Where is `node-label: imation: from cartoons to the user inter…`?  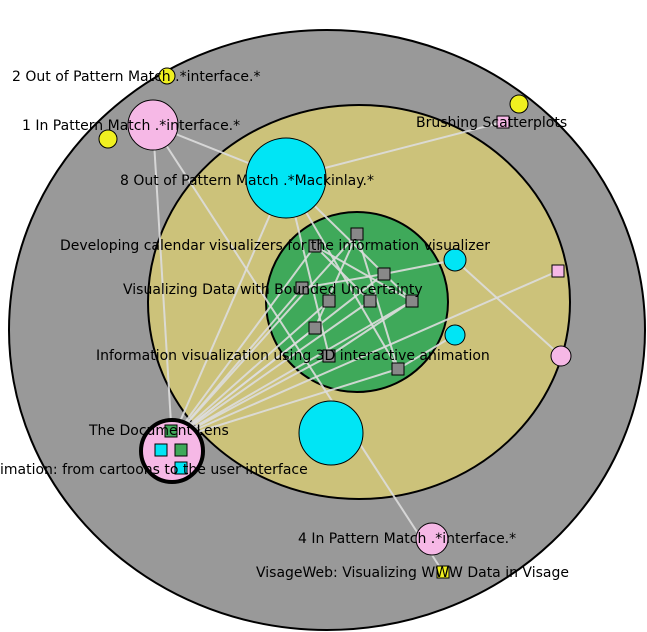 node-label: imation: from cartoons to the user inter… is located at coordinates (154, 470).